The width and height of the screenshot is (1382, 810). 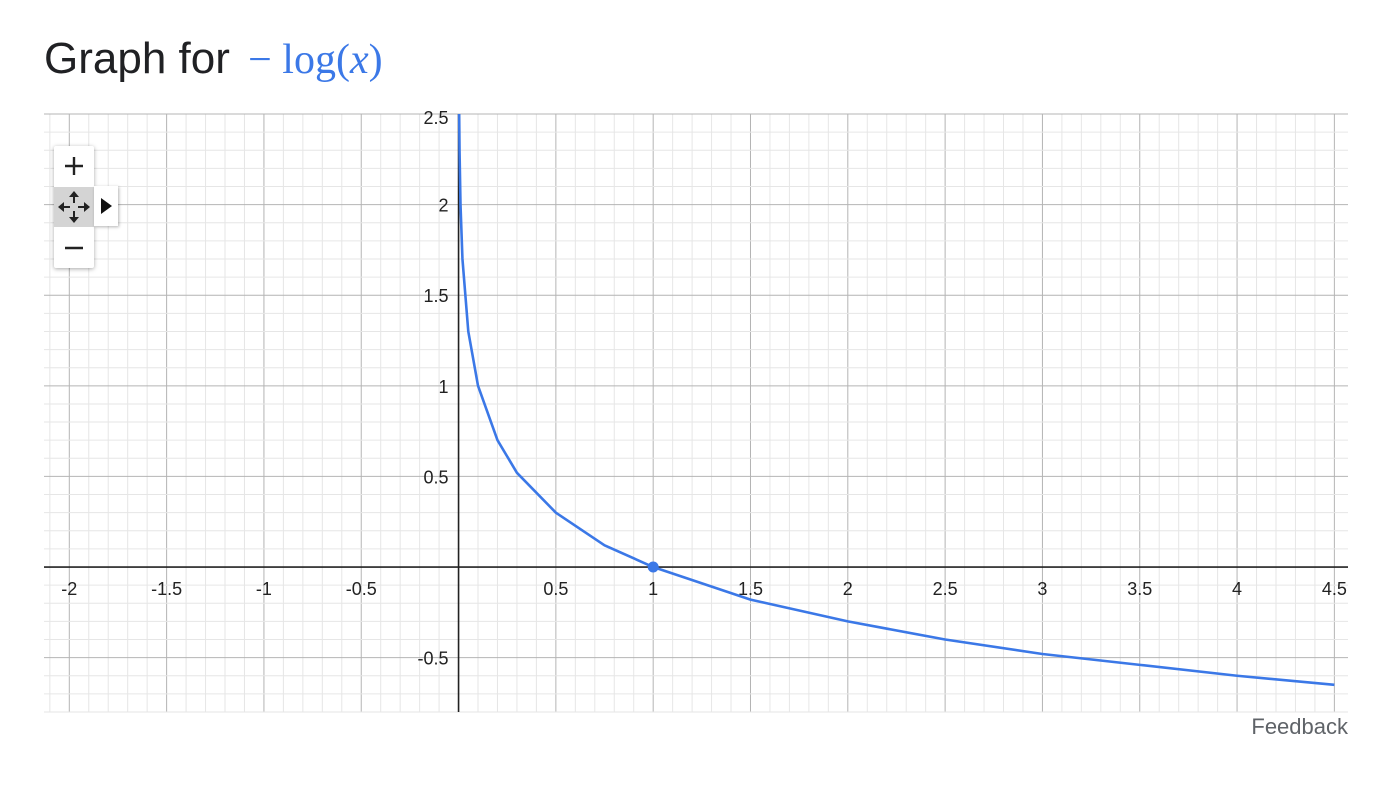 I want to click on zoom-in-button, so click(x=74, y=166).